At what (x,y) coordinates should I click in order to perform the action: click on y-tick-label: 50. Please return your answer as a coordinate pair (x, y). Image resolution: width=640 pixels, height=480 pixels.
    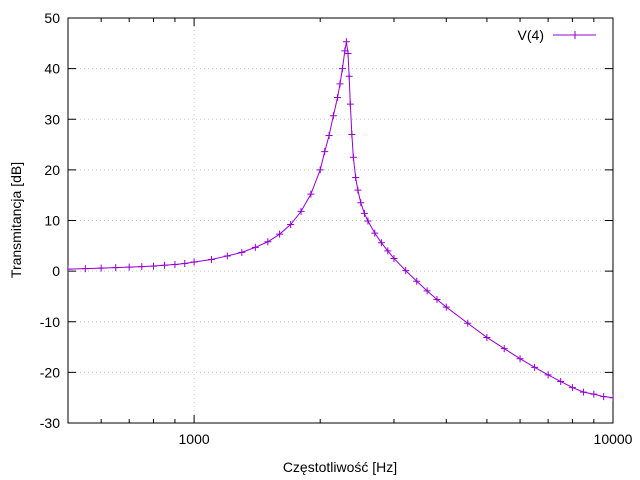
    Looking at the image, I should click on (52, 18).